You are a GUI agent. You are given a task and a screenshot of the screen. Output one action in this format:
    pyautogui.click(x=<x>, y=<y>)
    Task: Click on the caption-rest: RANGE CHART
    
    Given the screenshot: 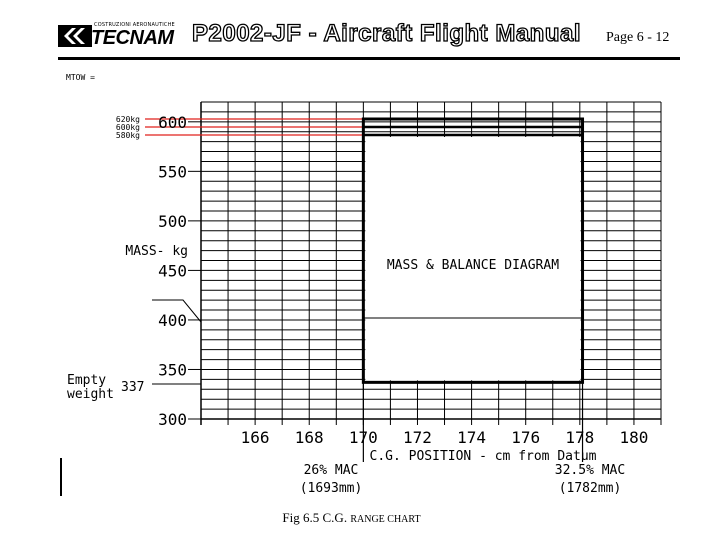 What is the action you would take?
    pyautogui.click(x=385, y=519)
    